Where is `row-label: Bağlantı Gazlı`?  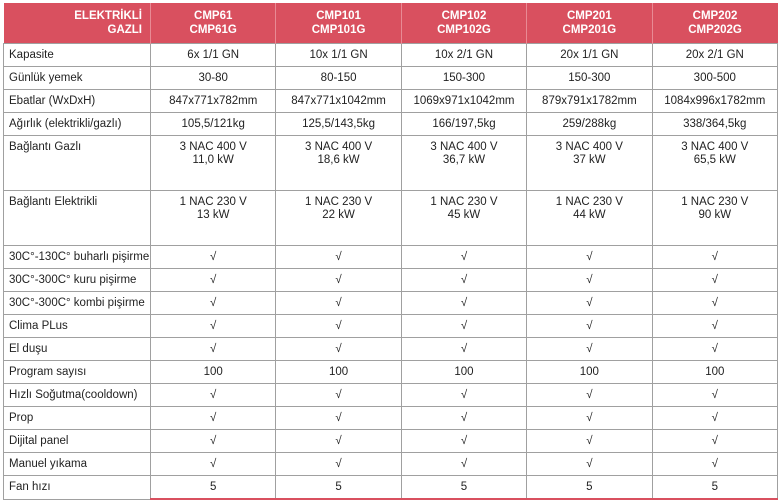 row-label: Bağlantı Gazlı is located at coordinates (77, 163).